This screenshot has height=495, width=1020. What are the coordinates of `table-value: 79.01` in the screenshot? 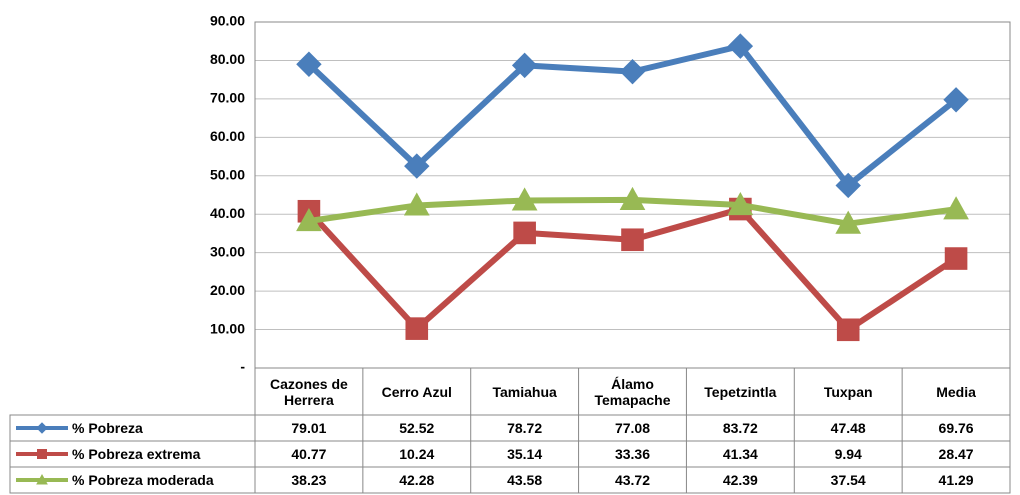 It's located at (309, 428).